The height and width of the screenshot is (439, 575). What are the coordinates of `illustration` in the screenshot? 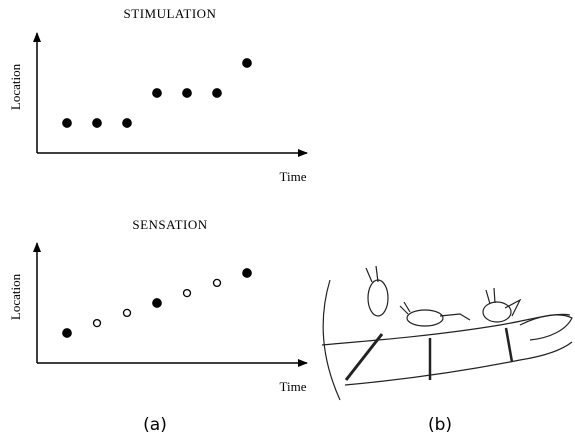 It's located at (447, 333).